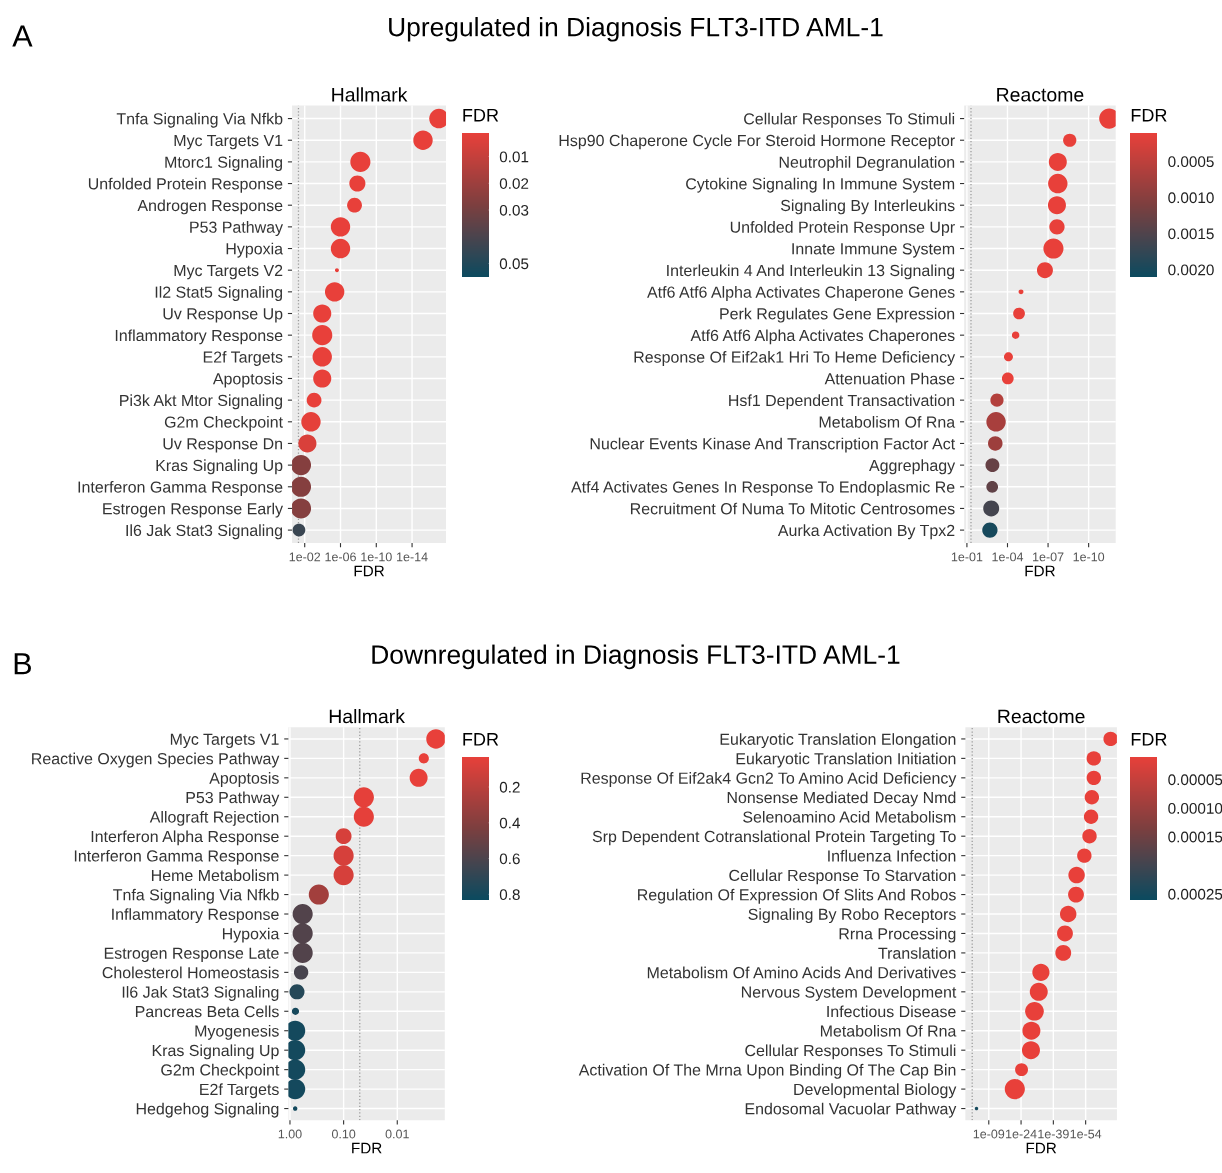 This screenshot has width=1222, height=1173. What do you see at coordinates (156, 760) in the screenshot?
I see `y-tick-label: Reactive Oxygen Species Pathway` at bounding box center [156, 760].